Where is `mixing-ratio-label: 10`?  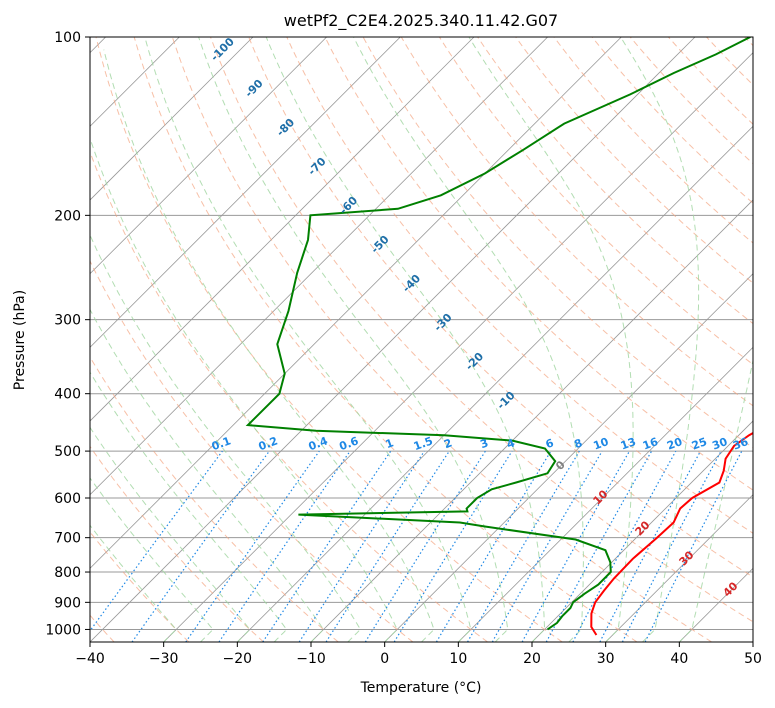
mixing-ratio-label: 10 is located at coordinates (601, 444).